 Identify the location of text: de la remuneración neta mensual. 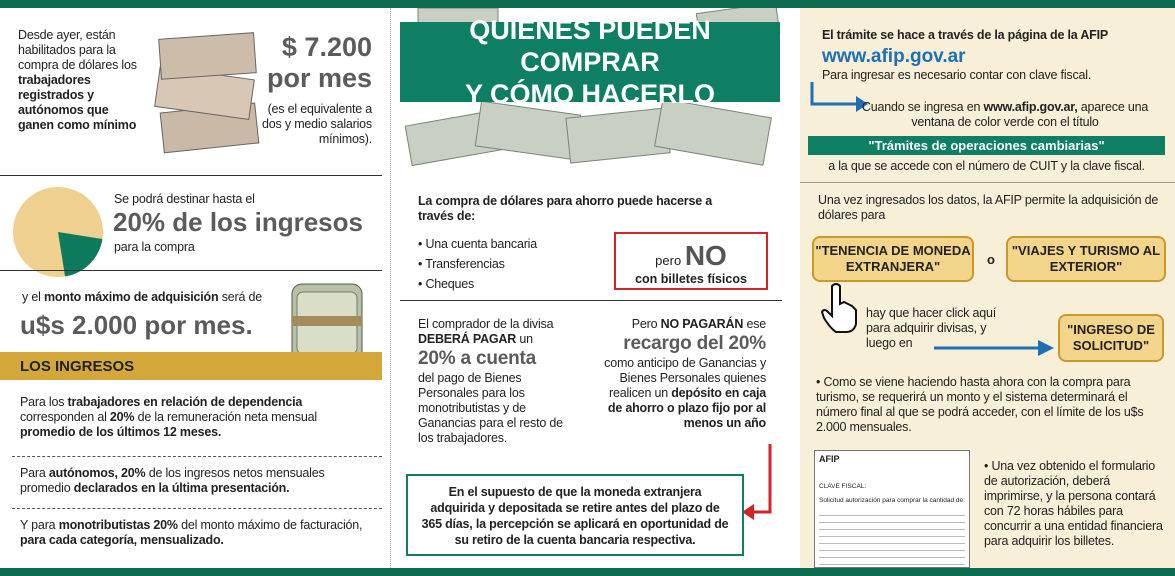
(226, 417).